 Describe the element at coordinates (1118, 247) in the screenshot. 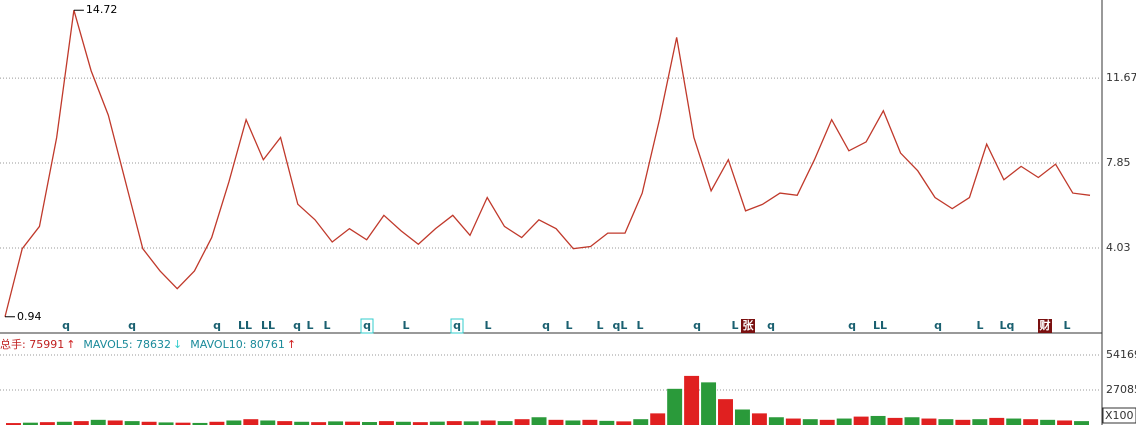

I see `y-tick-label: 4.03` at that location.